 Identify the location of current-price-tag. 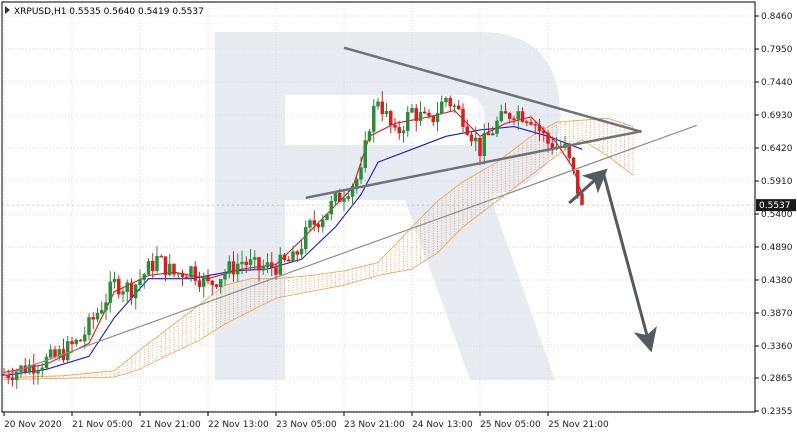
(776, 205).